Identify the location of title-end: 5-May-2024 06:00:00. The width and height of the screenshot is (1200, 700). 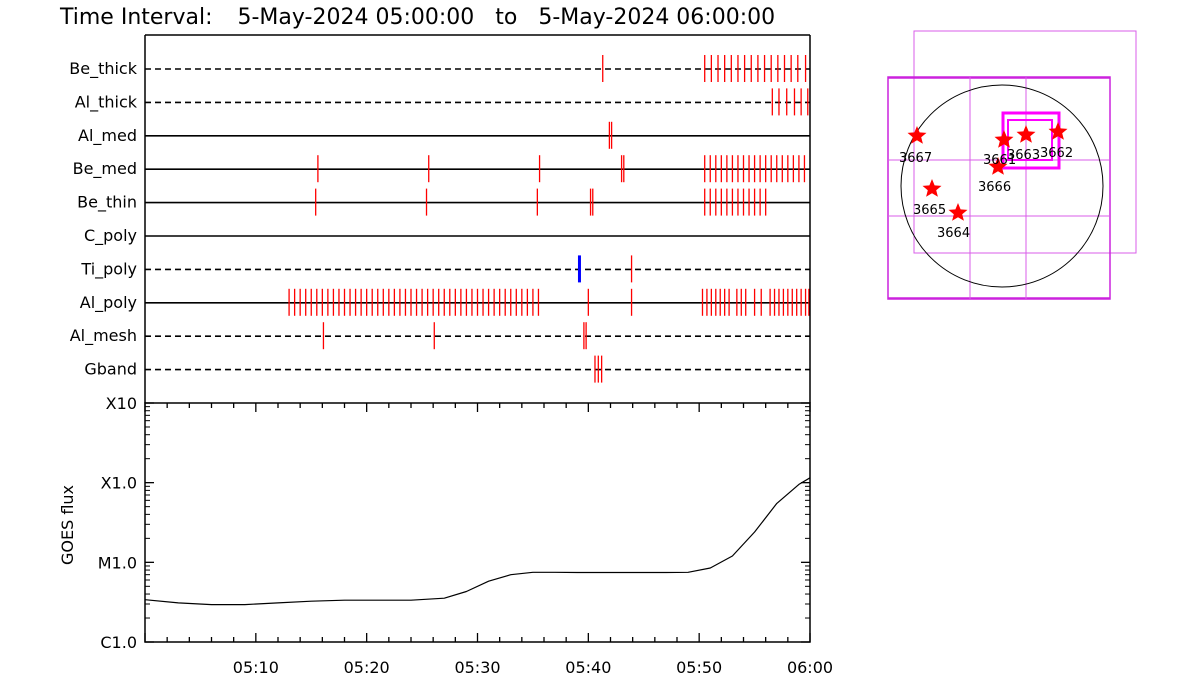
(656, 17).